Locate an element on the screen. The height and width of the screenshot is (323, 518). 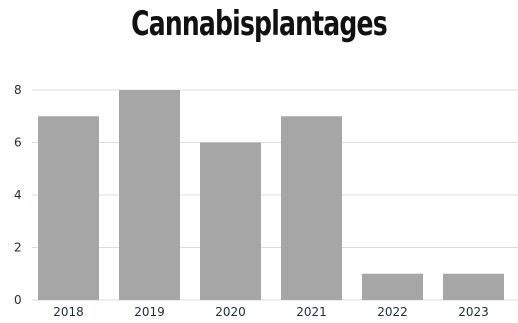
x-tick-label: 2018 is located at coordinates (68, 312).